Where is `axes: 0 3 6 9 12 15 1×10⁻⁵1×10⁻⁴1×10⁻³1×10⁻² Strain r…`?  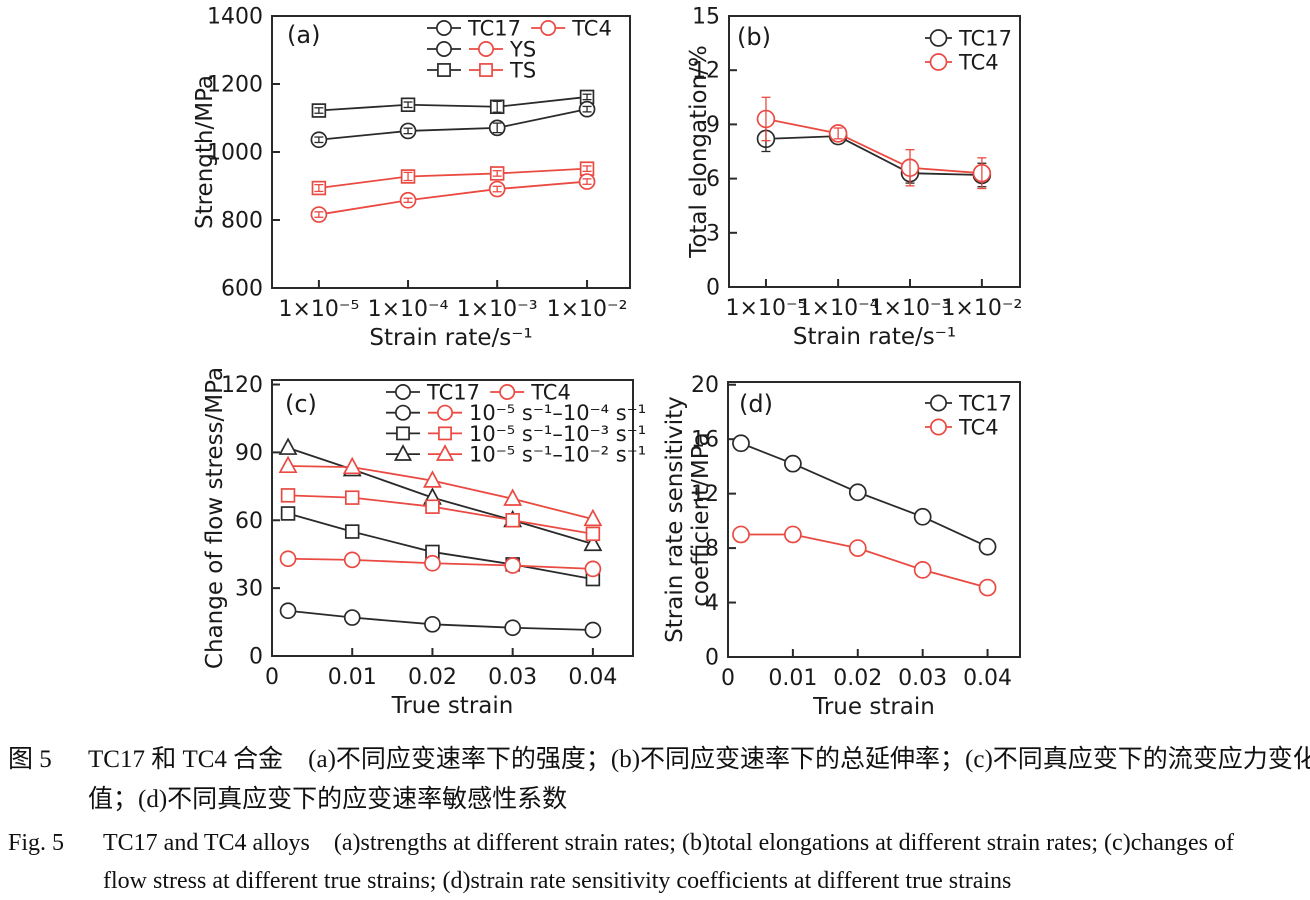 axes: 0 3 6 9 12 15 1×10⁻⁵1×10⁻⁴1×10⁻³1×10⁻² Strain r… is located at coordinates (854, 178).